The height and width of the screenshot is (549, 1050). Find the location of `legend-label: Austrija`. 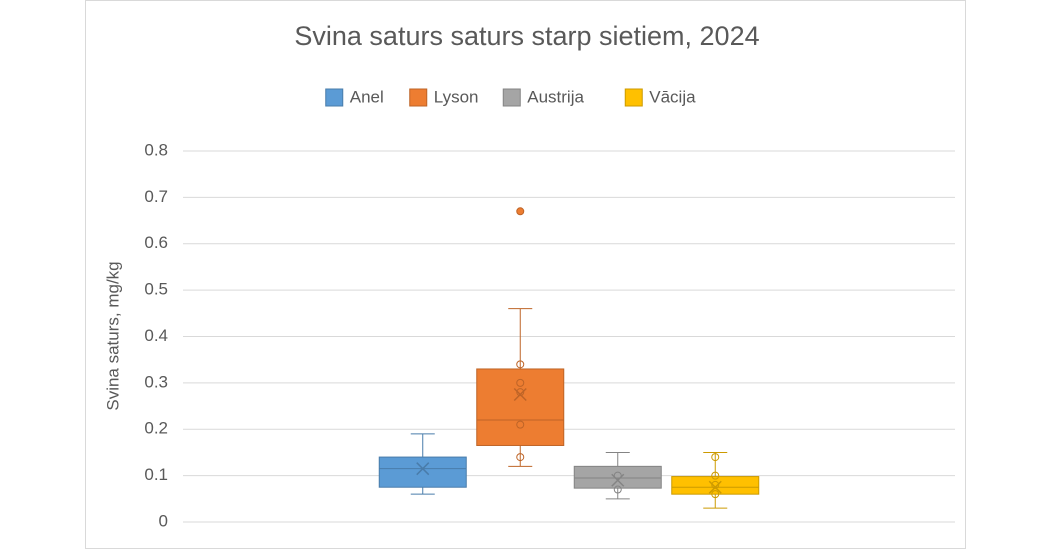

legend-label: Austrija is located at coordinates (555, 96).